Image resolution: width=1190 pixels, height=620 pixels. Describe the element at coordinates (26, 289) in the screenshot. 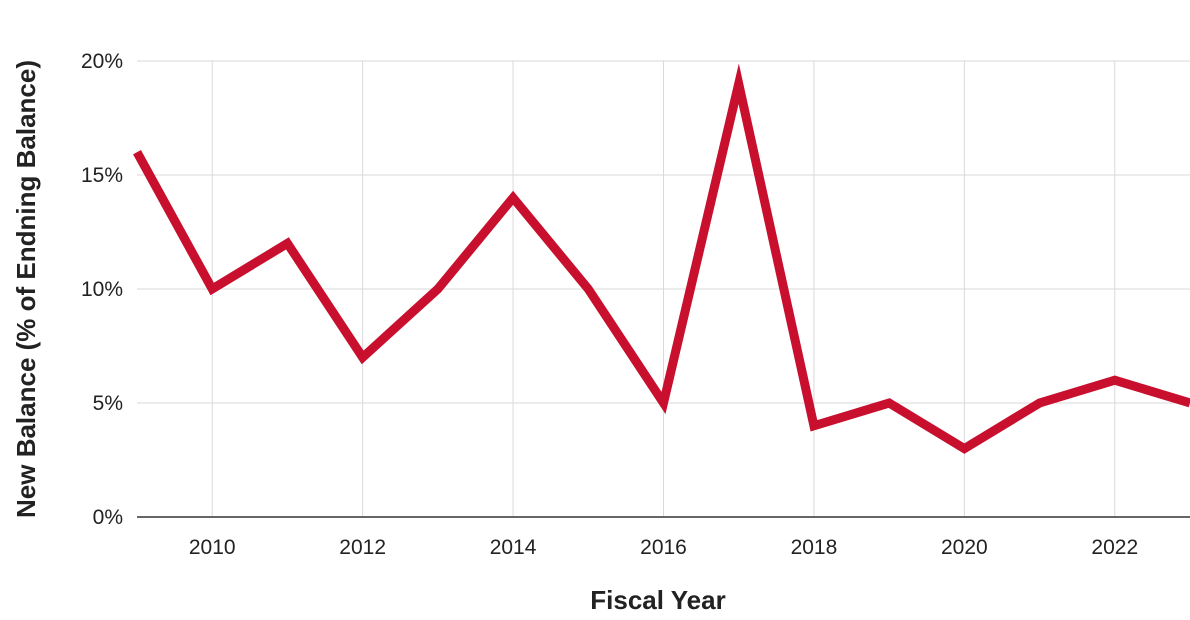

I see `y-axis-title: New Balance (% of Endning Balance)` at that location.